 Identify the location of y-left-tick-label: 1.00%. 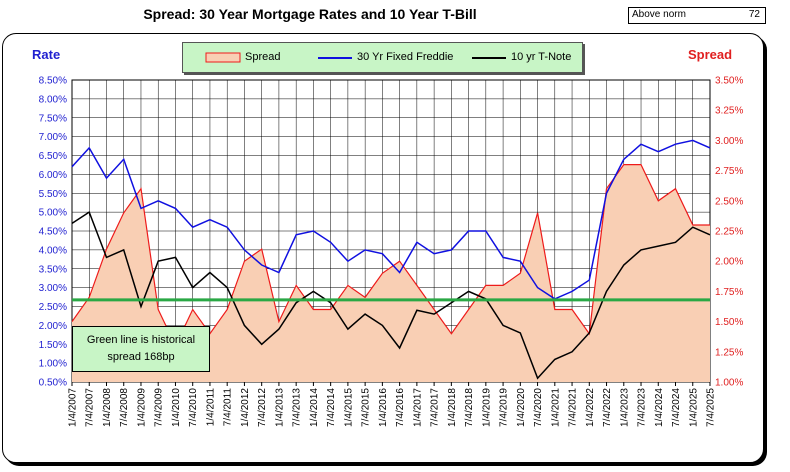
(53, 364).